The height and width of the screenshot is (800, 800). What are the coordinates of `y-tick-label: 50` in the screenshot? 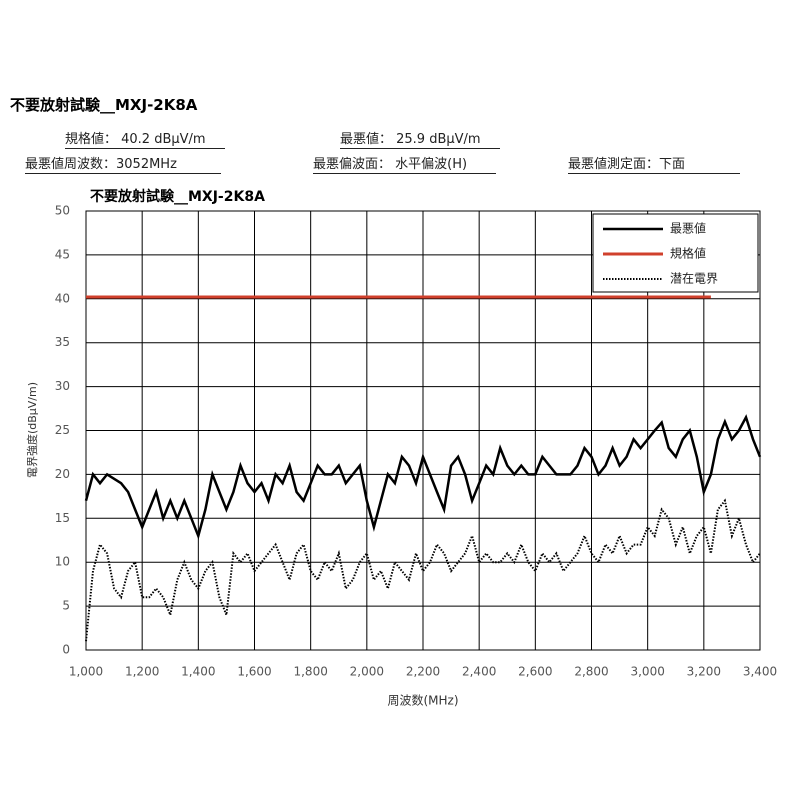 It's located at (62, 211).